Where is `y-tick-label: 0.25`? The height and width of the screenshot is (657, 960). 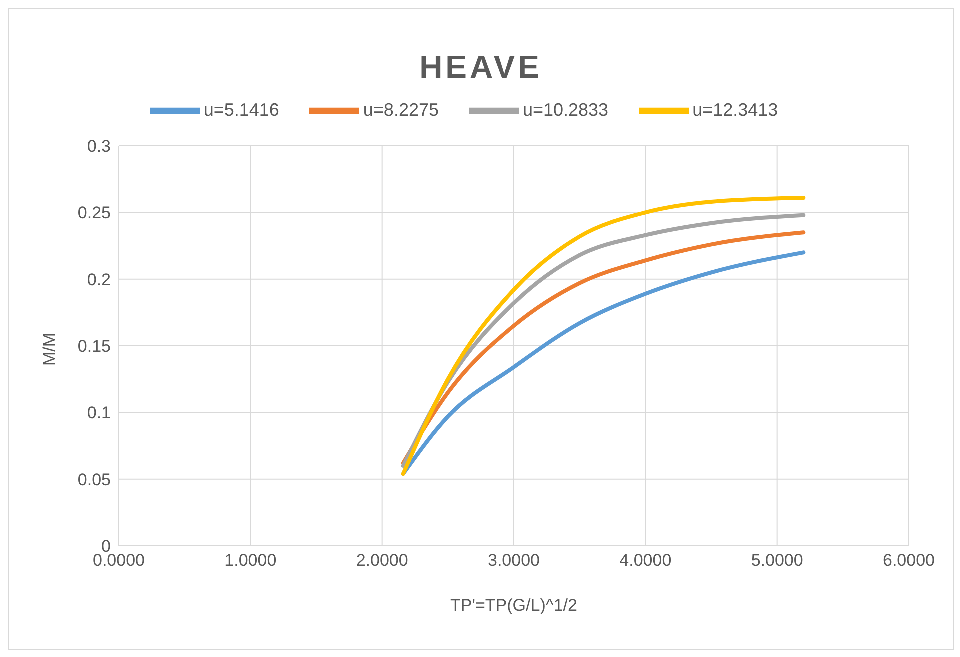 y-tick-label: 0.25 is located at coordinates (94, 213).